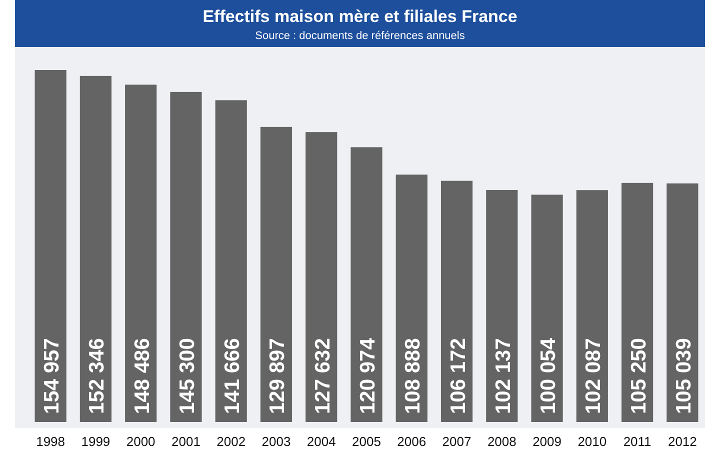 Image resolution: width=721 pixels, height=461 pixels. What do you see at coordinates (684, 376) in the screenshot?
I see `data-label: 105 039` at bounding box center [684, 376].